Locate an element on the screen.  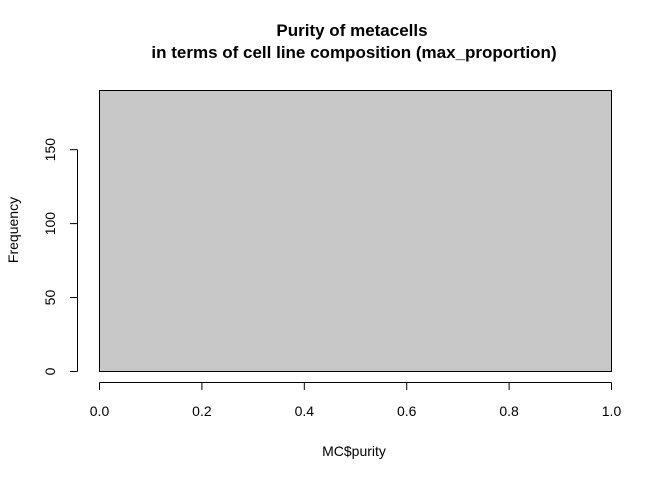
x-tick-label-0: 0.0 is located at coordinates (100, 411).